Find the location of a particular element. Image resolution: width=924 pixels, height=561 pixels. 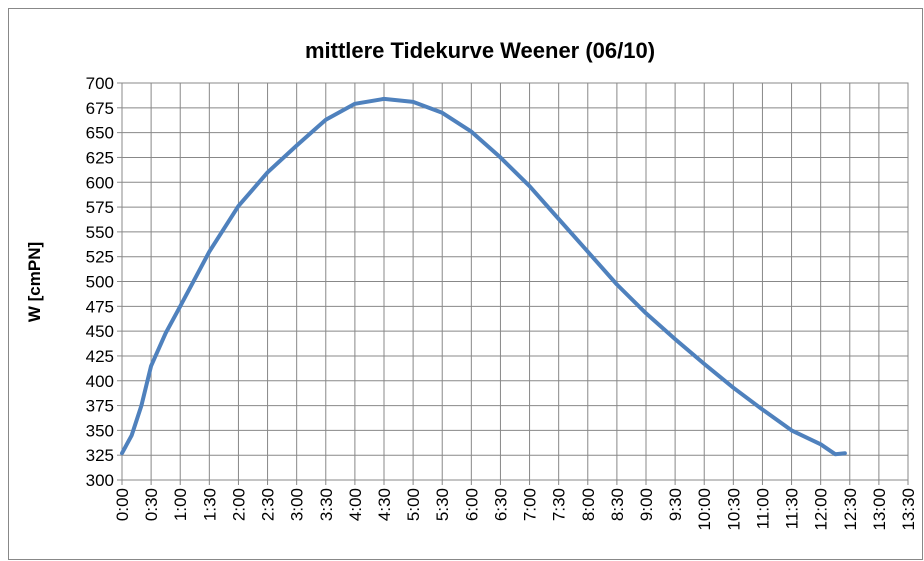

y-tick-label: 300 is located at coordinates (100, 480).